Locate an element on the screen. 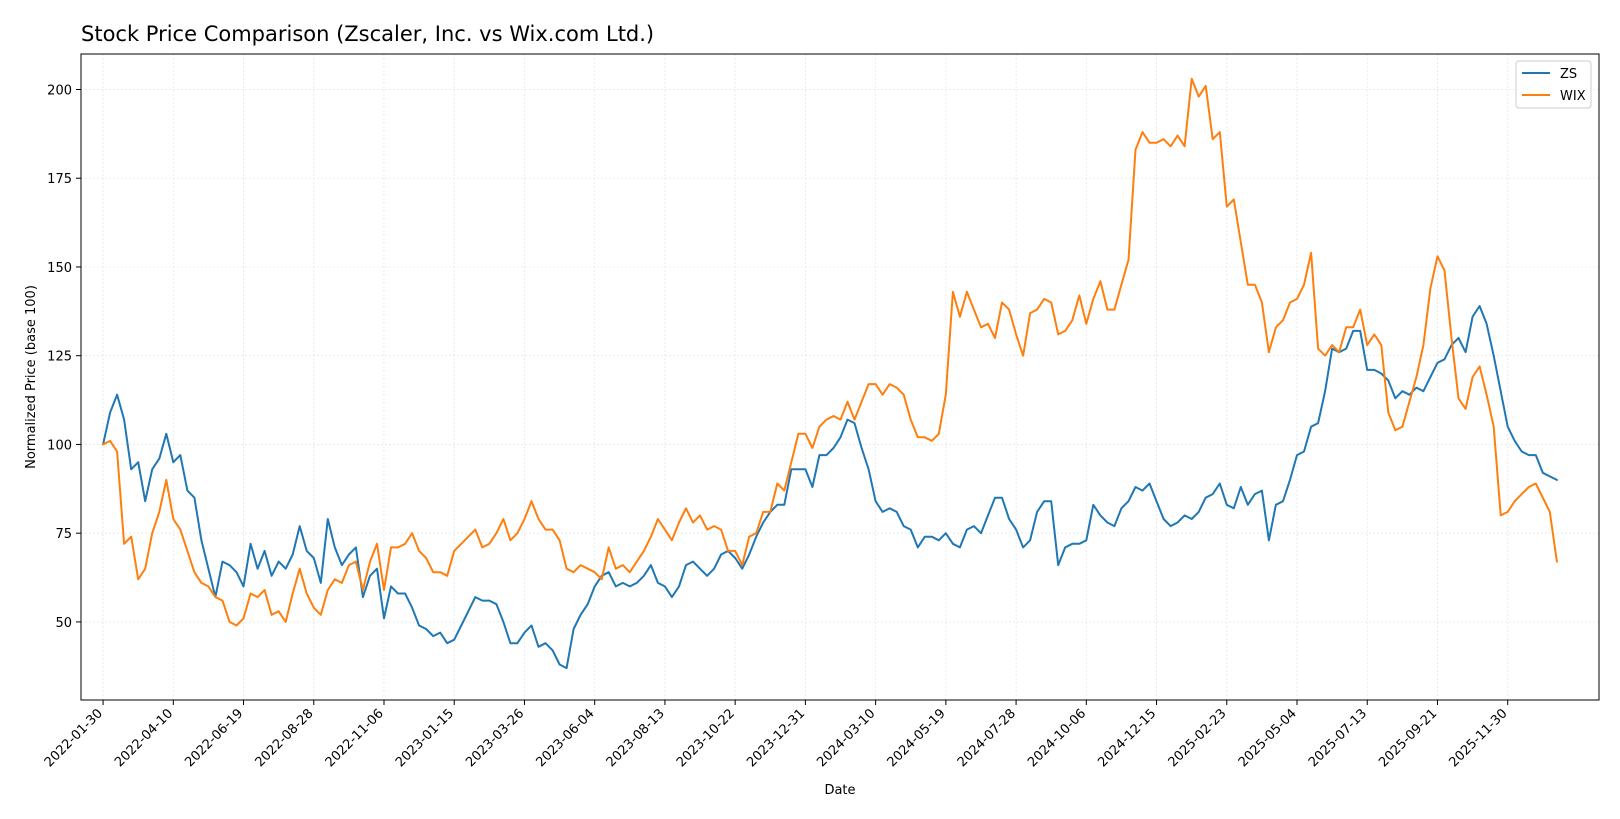 Image resolution: width=1620 pixels, height=819 pixels. y-tick-label: 125 is located at coordinates (59, 357).